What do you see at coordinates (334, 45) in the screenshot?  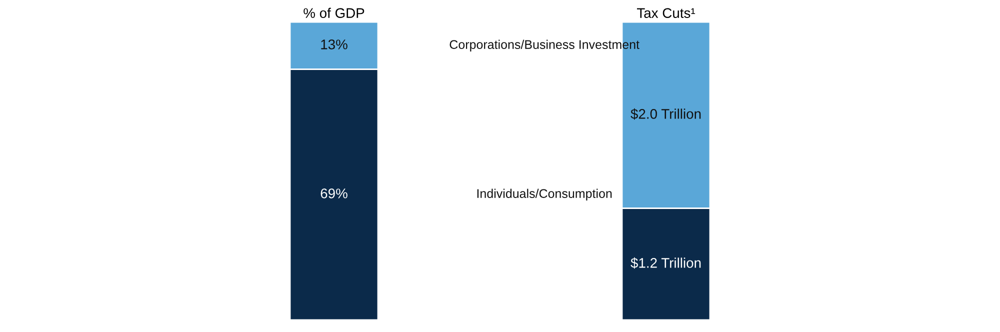 I see `data-label: 13%` at bounding box center [334, 45].